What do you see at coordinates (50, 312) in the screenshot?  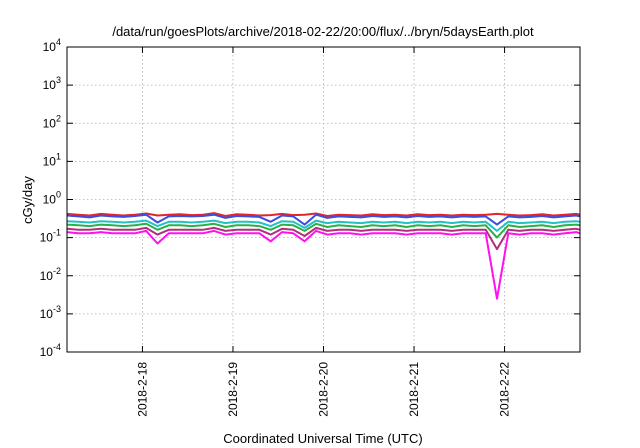 I see `y-tick-label: 10⁻³` at bounding box center [50, 312].